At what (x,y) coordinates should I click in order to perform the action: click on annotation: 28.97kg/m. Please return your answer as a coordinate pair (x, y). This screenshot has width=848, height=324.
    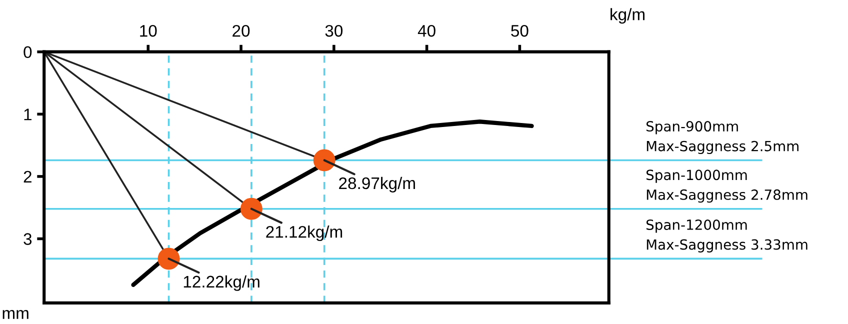
    Looking at the image, I should click on (377, 184).